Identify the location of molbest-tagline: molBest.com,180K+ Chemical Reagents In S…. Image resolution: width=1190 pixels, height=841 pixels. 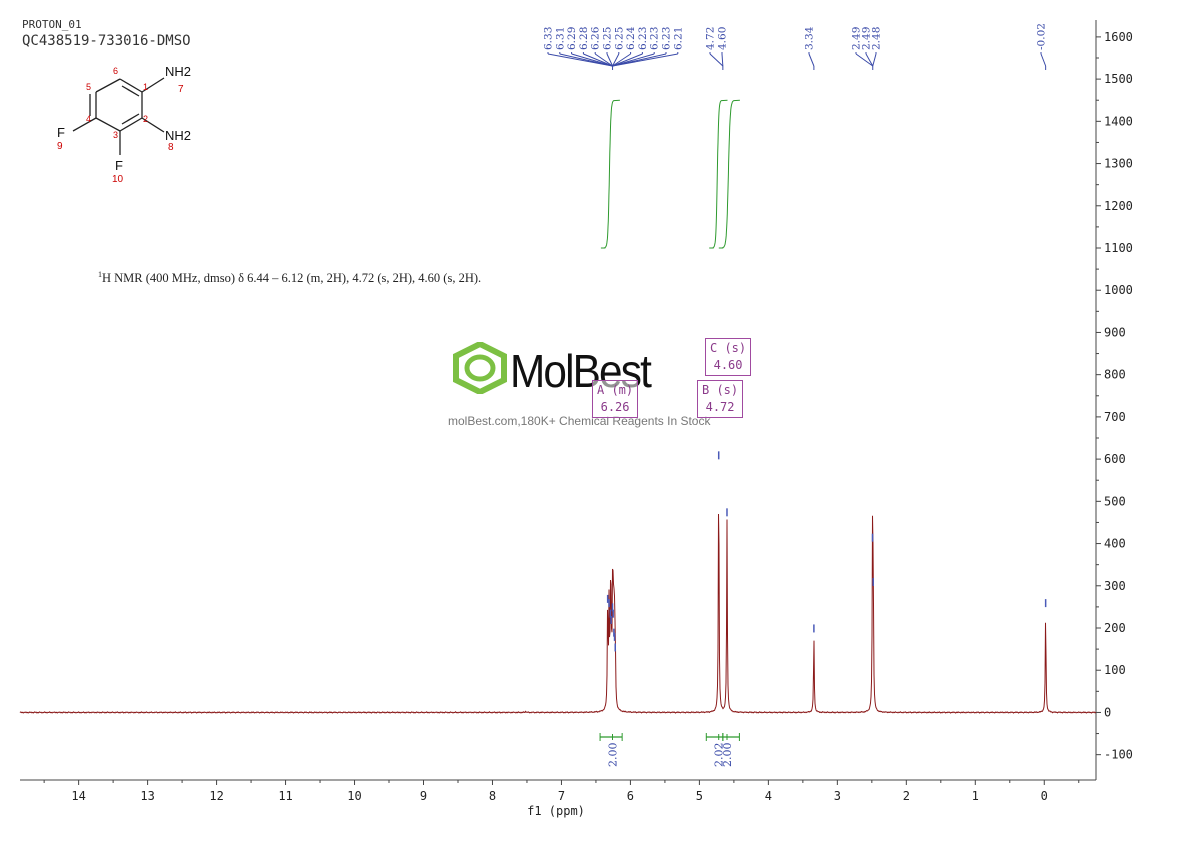
(579, 421).